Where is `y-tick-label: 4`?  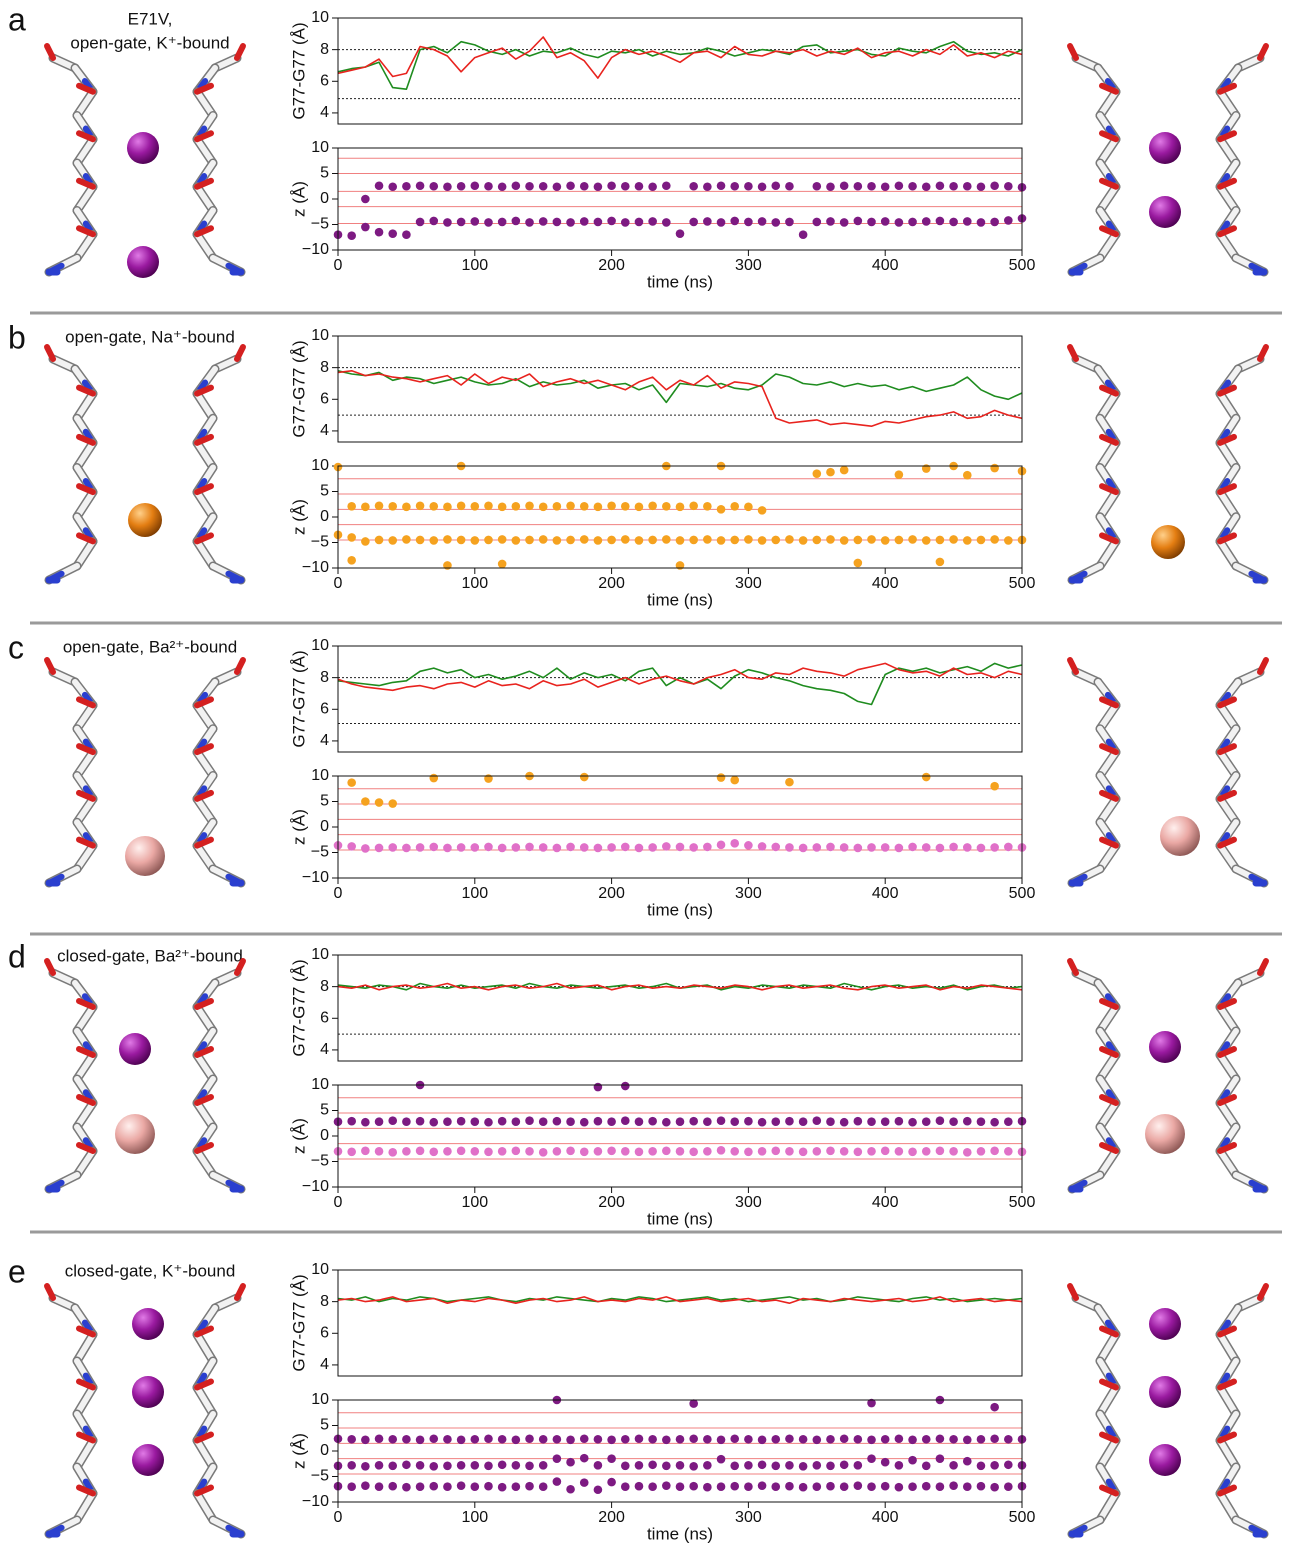 y-tick-label: 4 is located at coordinates (324, 1364).